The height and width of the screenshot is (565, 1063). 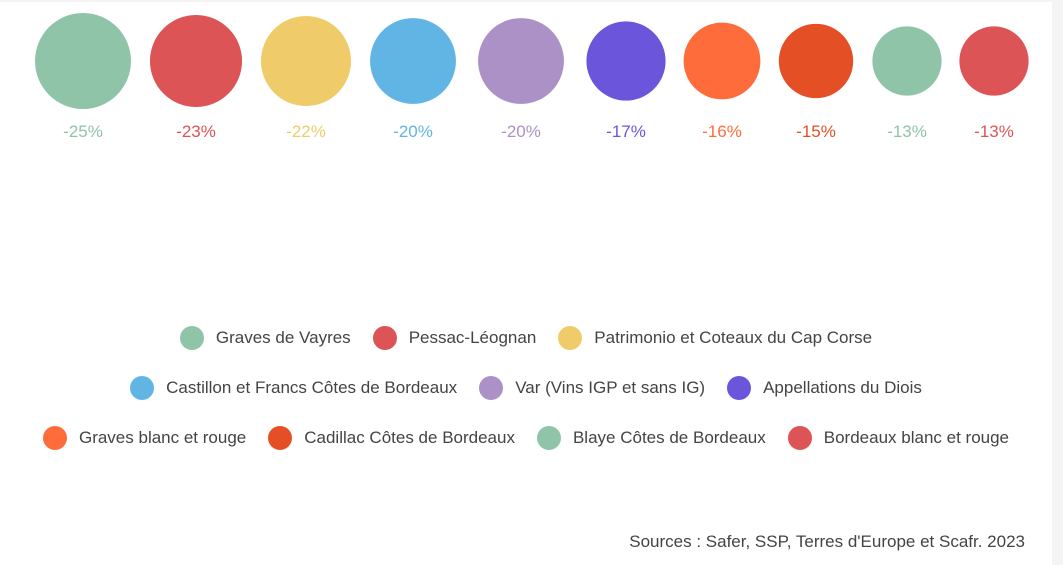 I want to click on legend-item: Blaye Côtes de Bordeaux, so click(x=651, y=438).